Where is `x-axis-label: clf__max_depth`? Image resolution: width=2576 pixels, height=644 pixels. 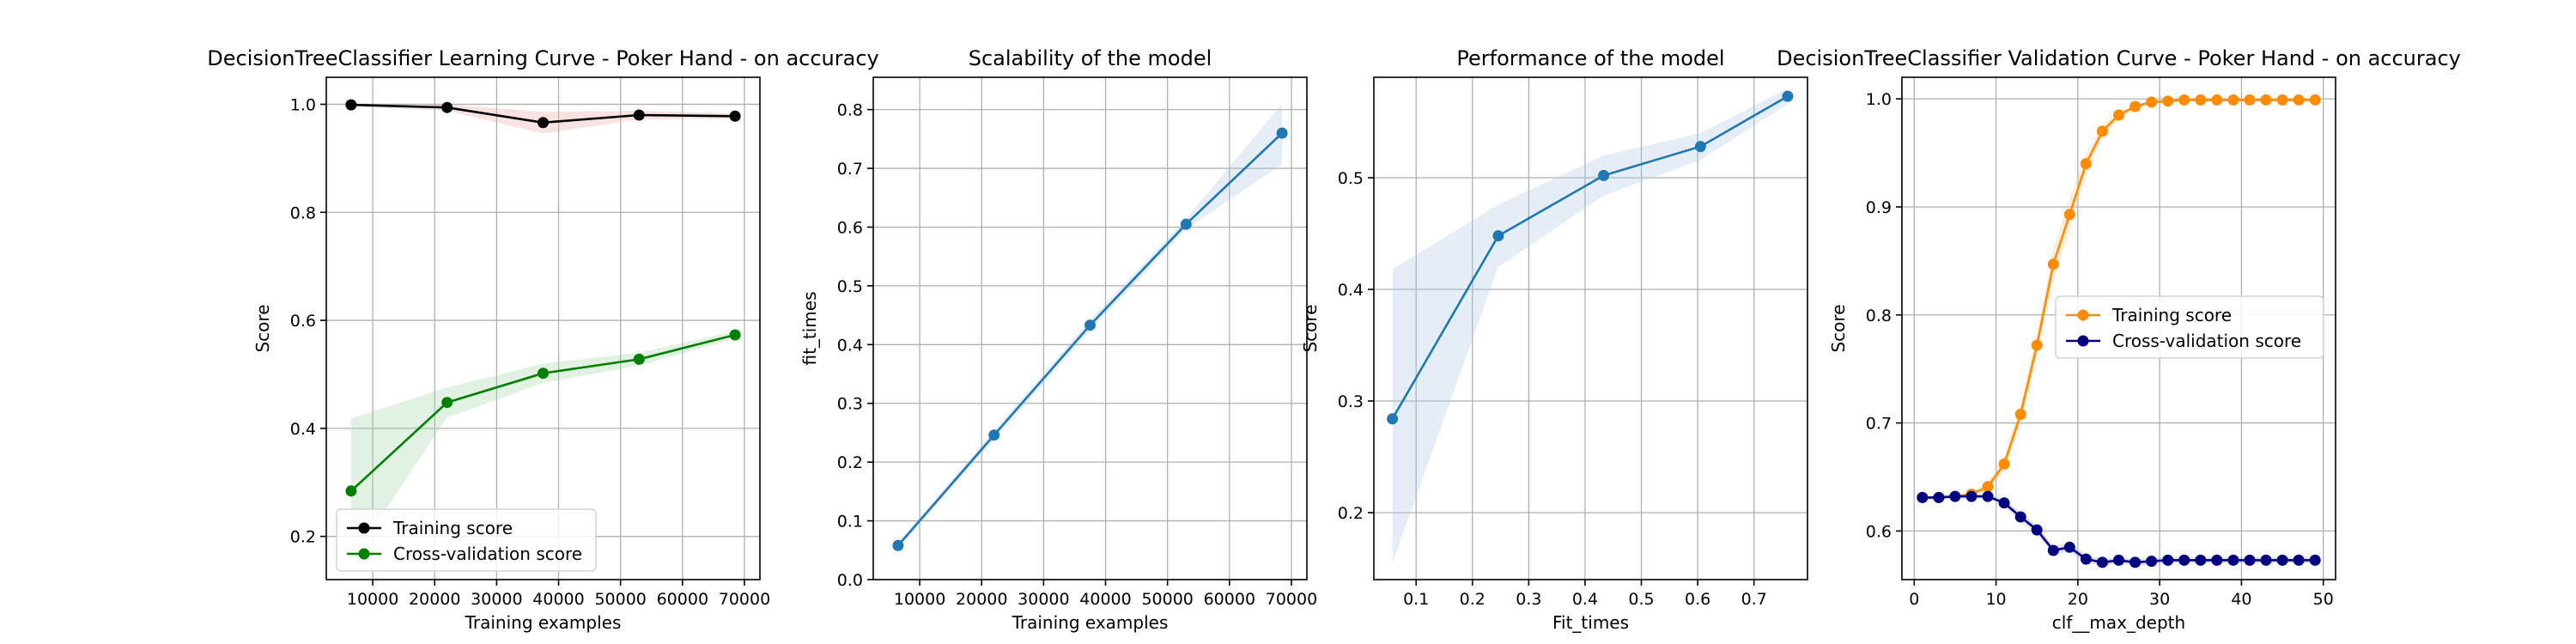
x-axis-label: clf__max_depth is located at coordinates (2119, 622).